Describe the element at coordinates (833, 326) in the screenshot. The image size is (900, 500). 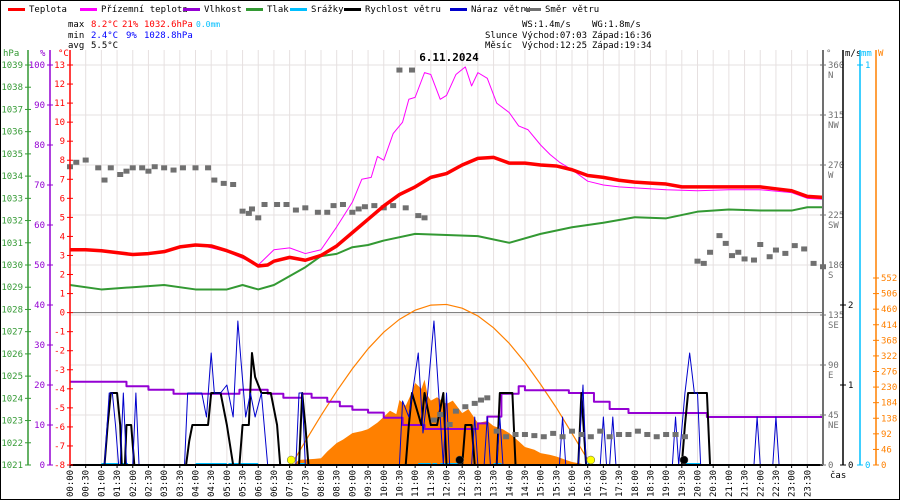
I see `compass-label: SE` at that location.